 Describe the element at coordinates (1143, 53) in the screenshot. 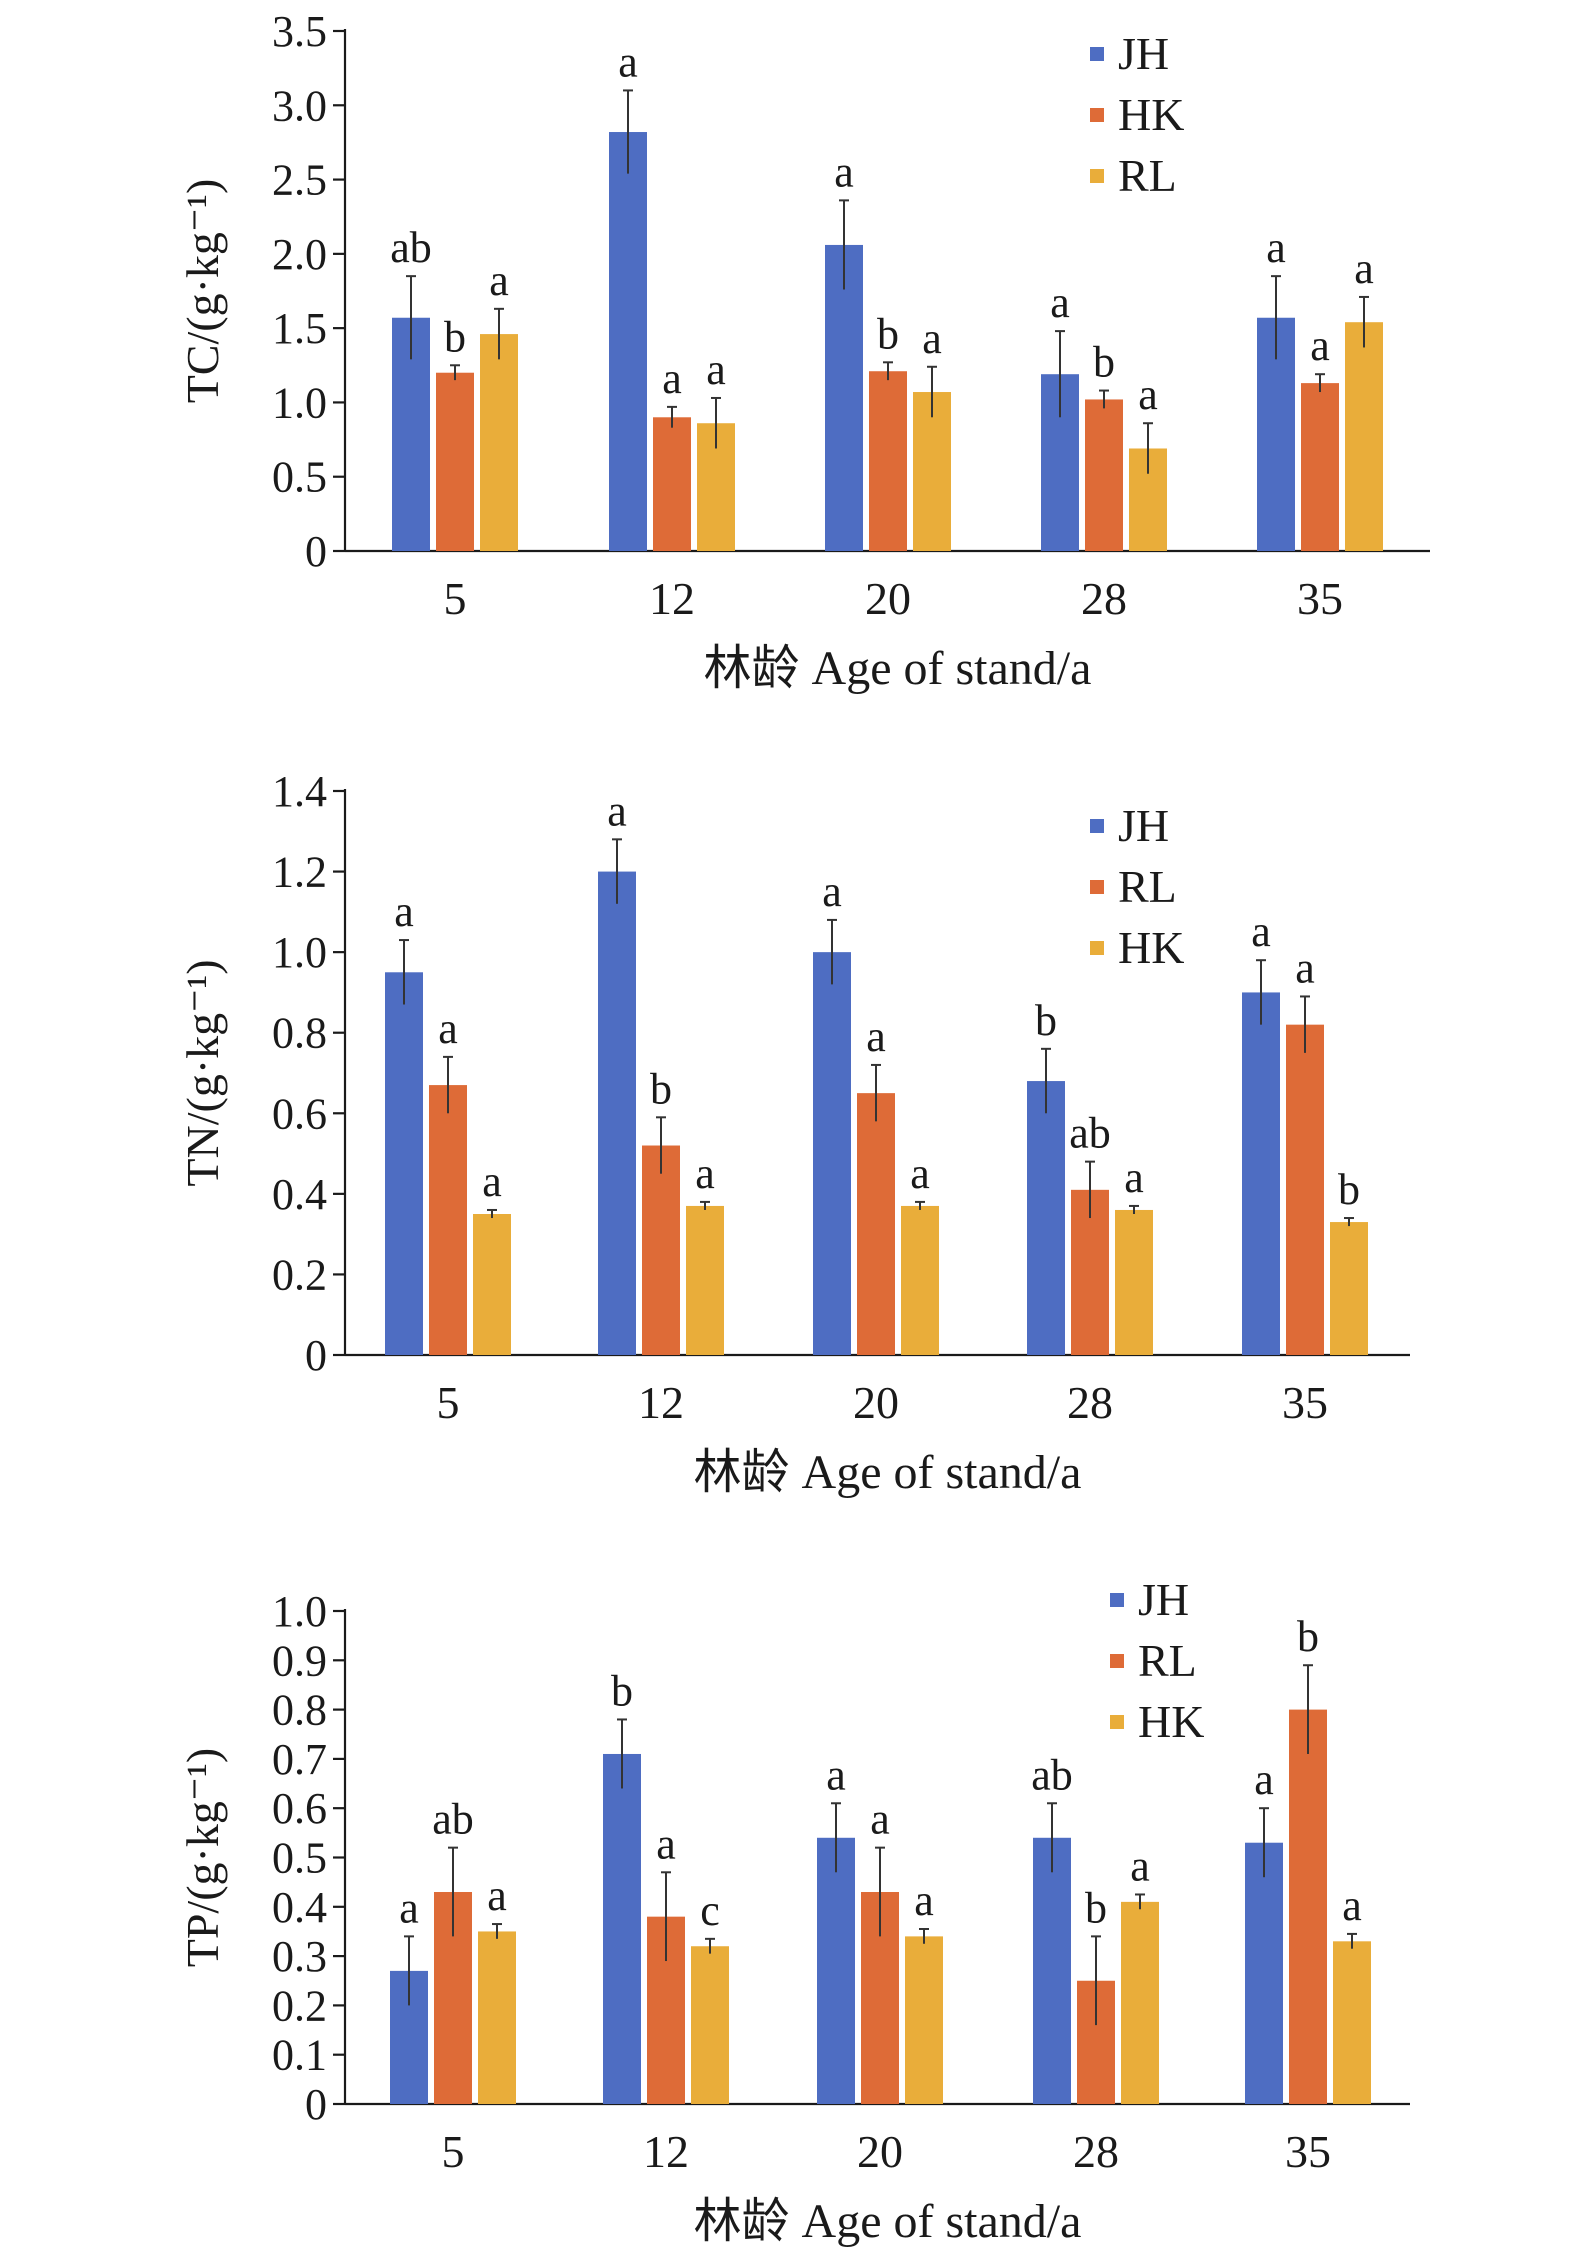

I see `legend-label: JH` at that location.